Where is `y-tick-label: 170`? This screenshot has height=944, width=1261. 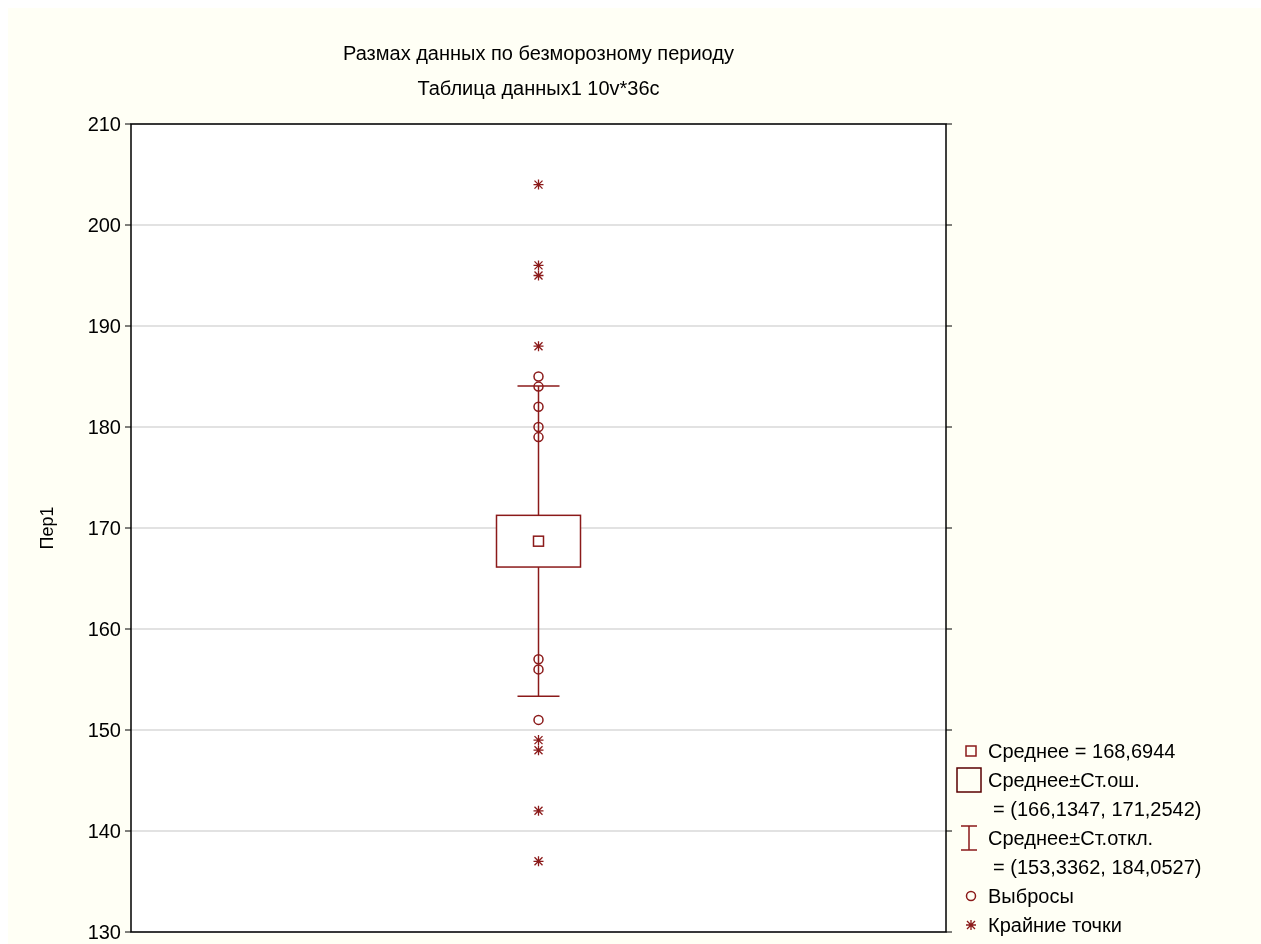
y-tick-label: 170 is located at coordinates (104, 528).